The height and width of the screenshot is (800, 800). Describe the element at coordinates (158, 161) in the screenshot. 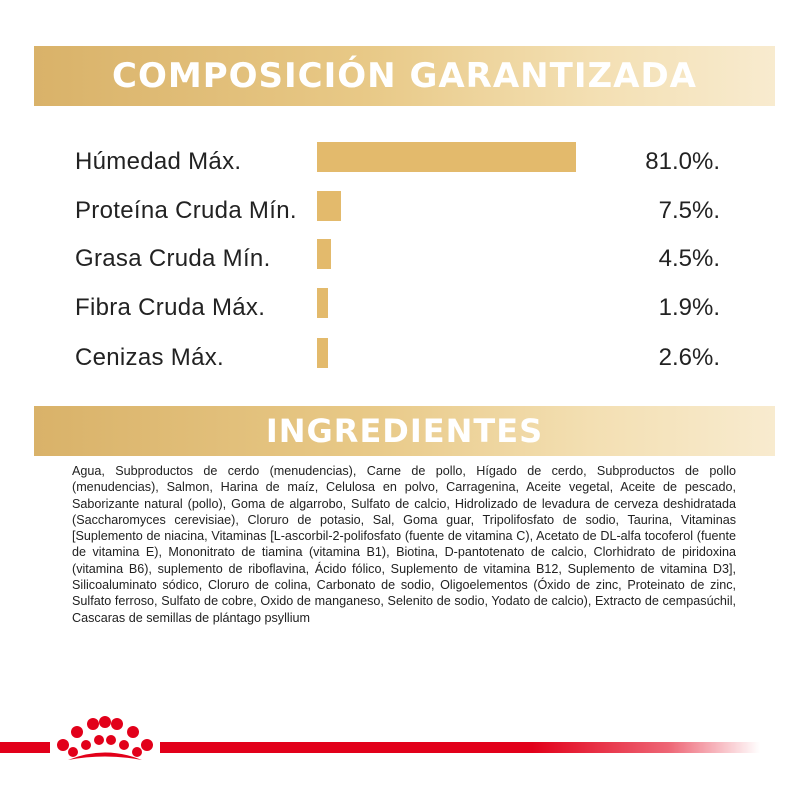

I see `composition-label: Húmedad Máx.` at that location.